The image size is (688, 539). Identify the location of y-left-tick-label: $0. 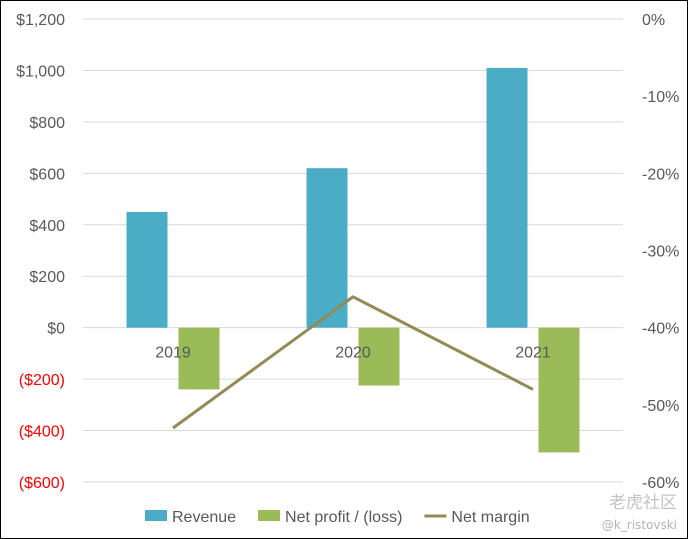
(56, 329).